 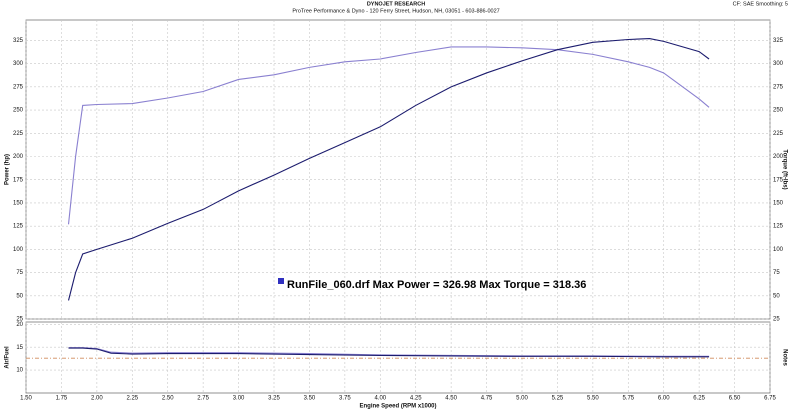 I want to click on y-tick-label: 300, so click(x=18, y=64).